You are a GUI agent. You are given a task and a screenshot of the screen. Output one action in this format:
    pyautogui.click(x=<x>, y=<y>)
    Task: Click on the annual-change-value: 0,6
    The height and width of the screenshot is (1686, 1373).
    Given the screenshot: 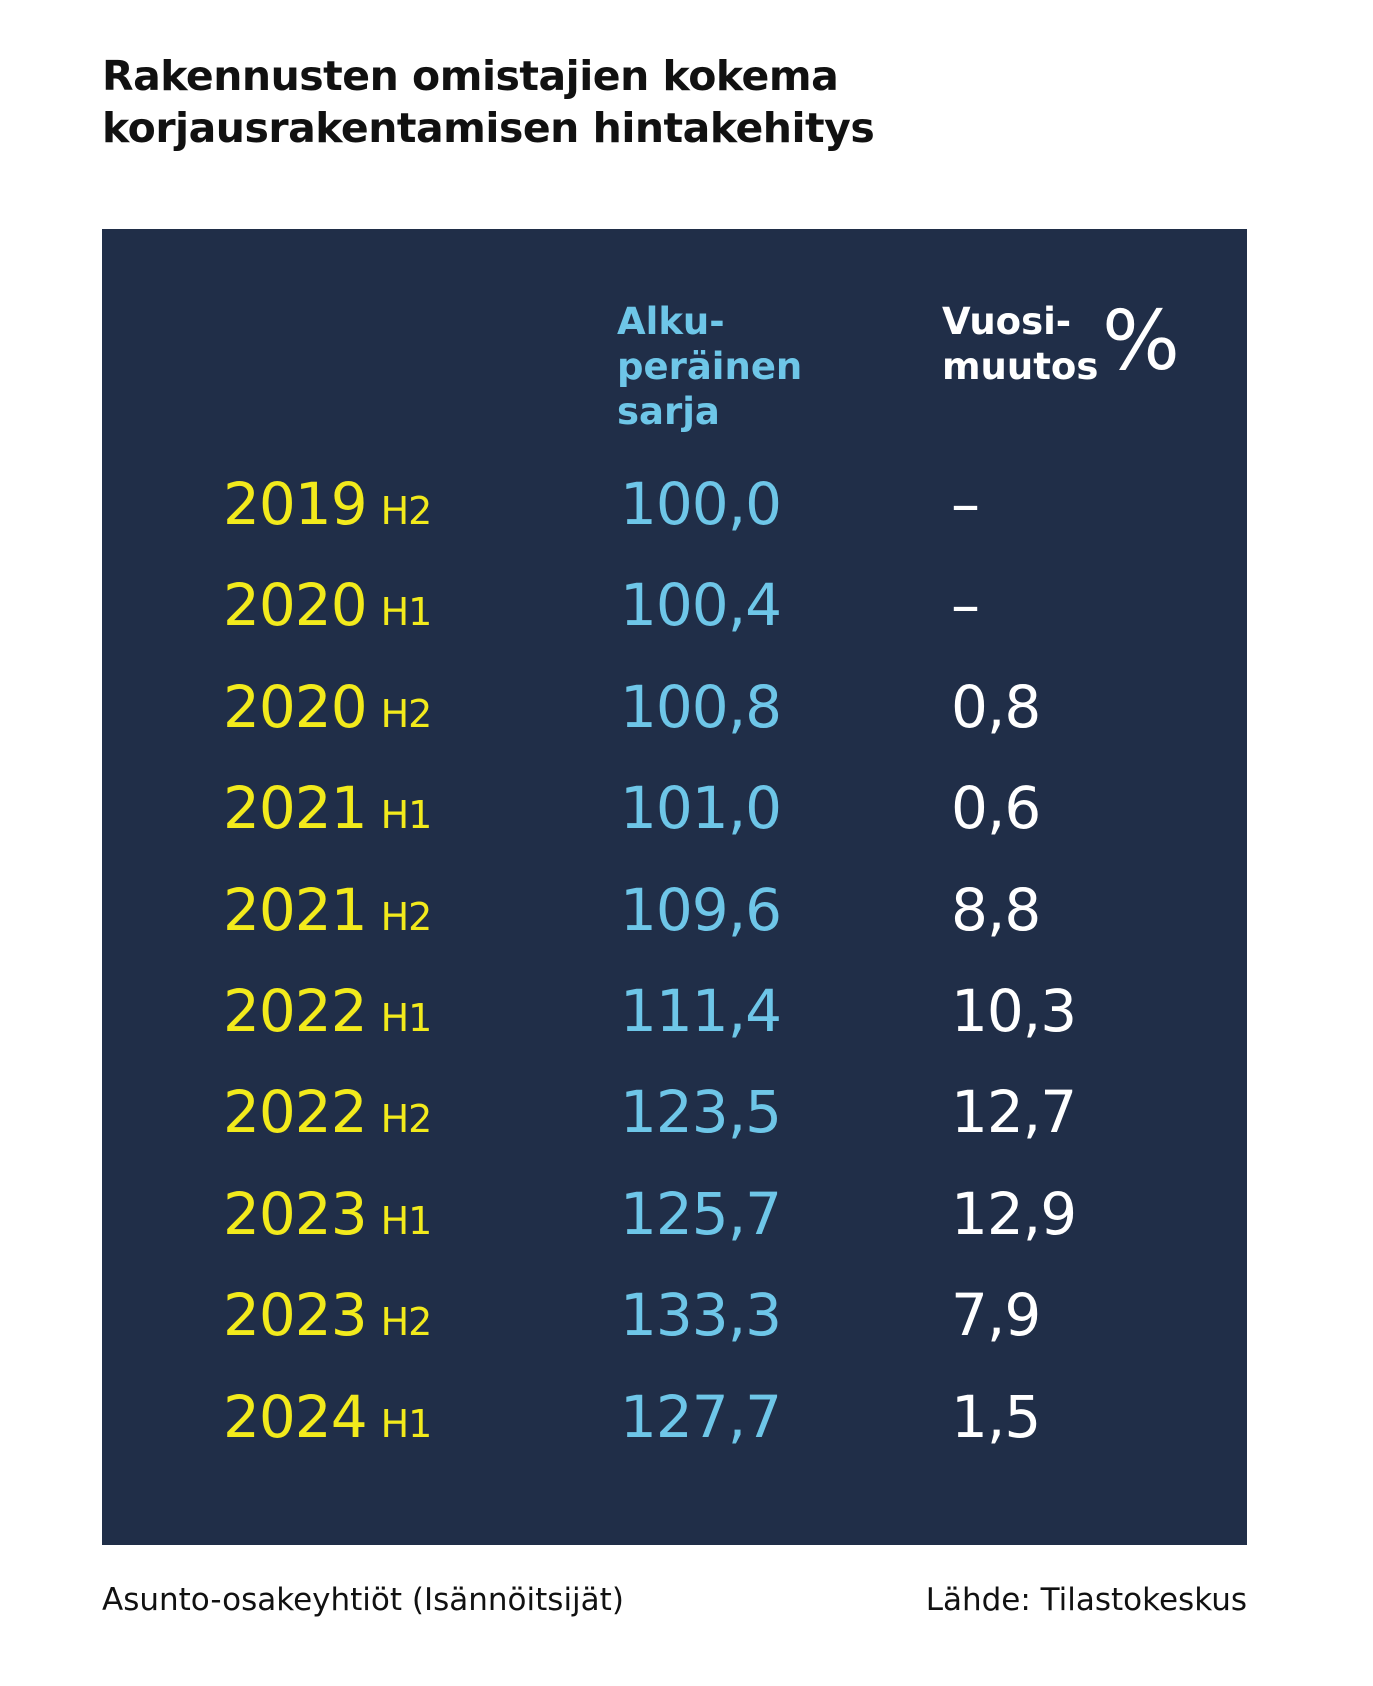 What is the action you would take?
    pyautogui.click(x=996, y=808)
    